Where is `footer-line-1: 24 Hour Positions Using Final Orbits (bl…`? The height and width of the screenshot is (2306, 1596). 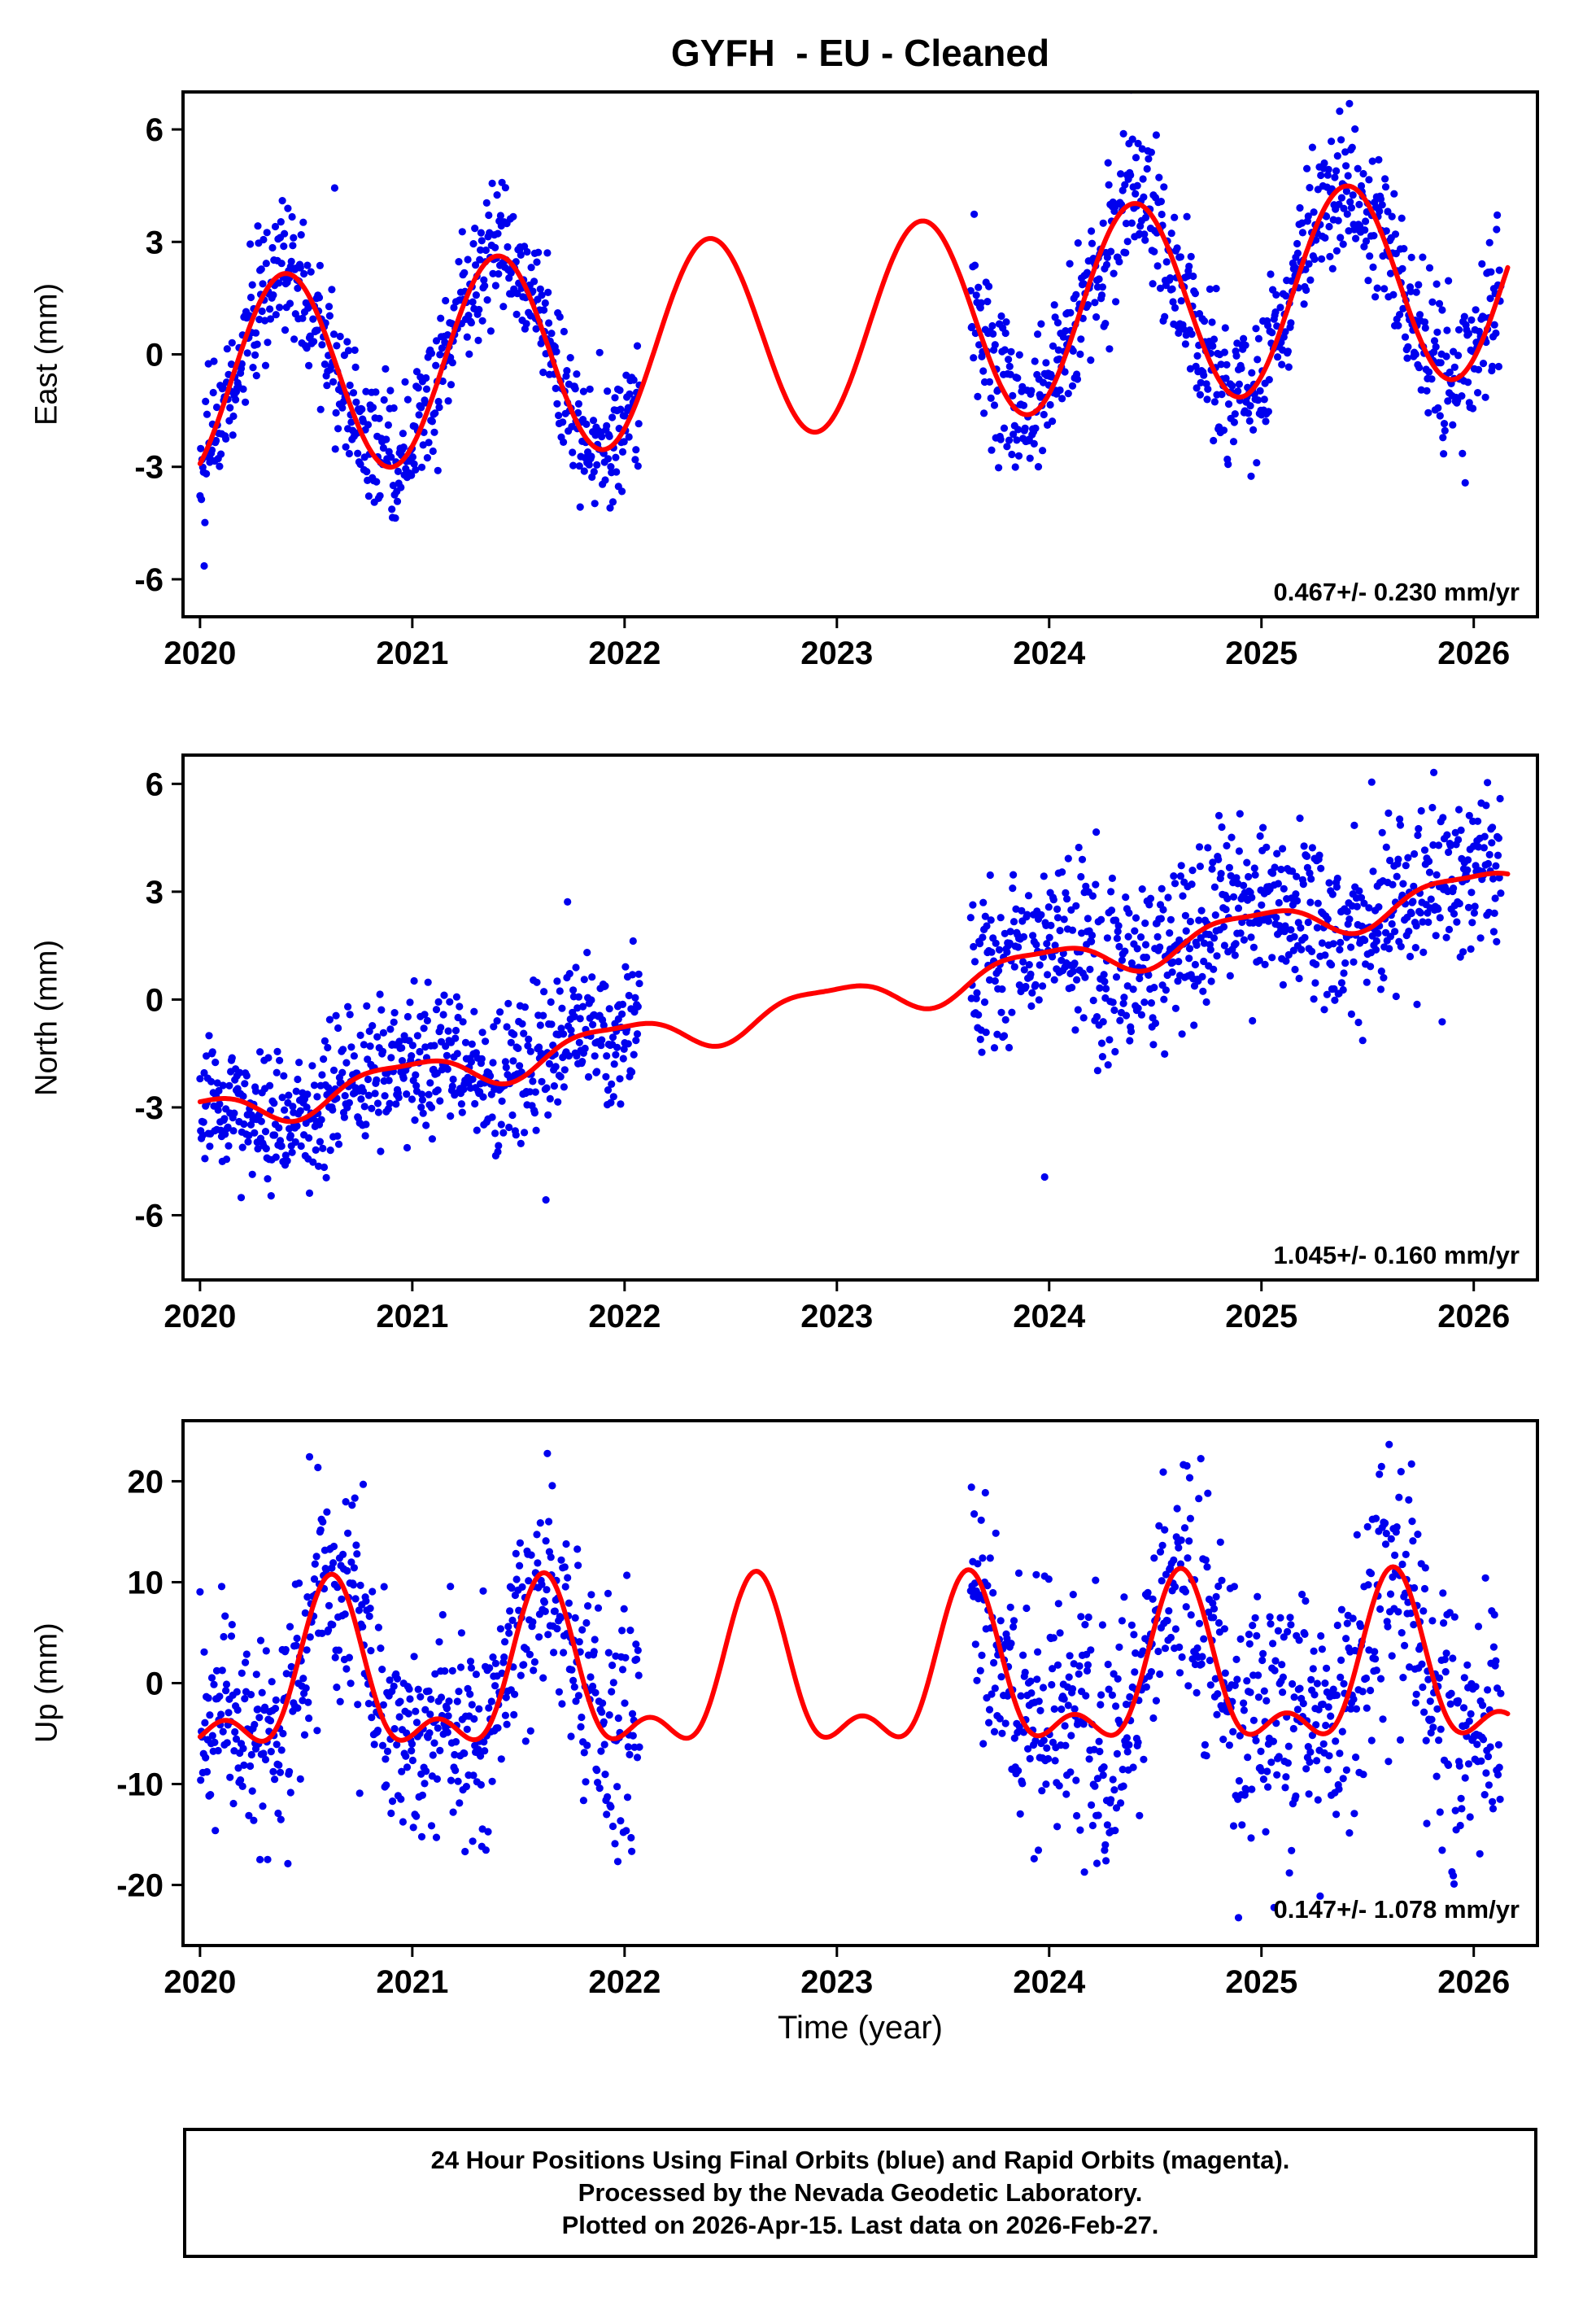
footer-line-1: 24 Hour Positions Using Final Orbits (bl… is located at coordinates (860, 2160).